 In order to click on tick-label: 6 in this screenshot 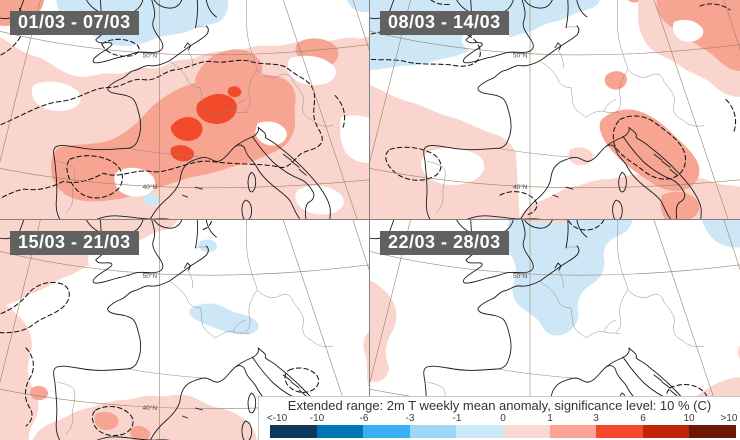, I will do `click(643, 418)`.